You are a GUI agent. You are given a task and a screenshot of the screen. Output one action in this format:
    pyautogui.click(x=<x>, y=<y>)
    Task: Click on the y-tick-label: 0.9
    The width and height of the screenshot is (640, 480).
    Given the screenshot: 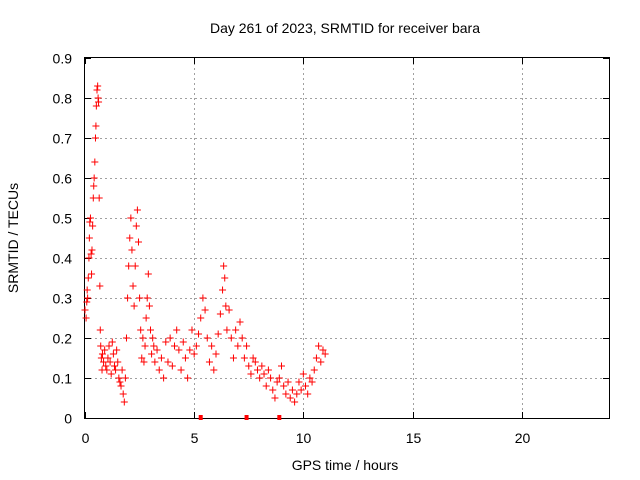 What is the action you would take?
    pyautogui.click(x=63, y=59)
    